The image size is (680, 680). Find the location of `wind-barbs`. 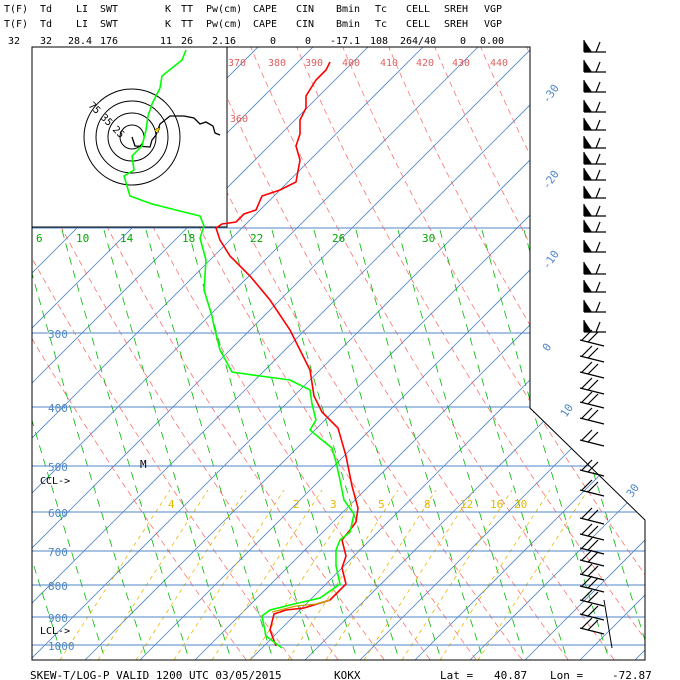

wind-barbs is located at coordinates (596, 344).